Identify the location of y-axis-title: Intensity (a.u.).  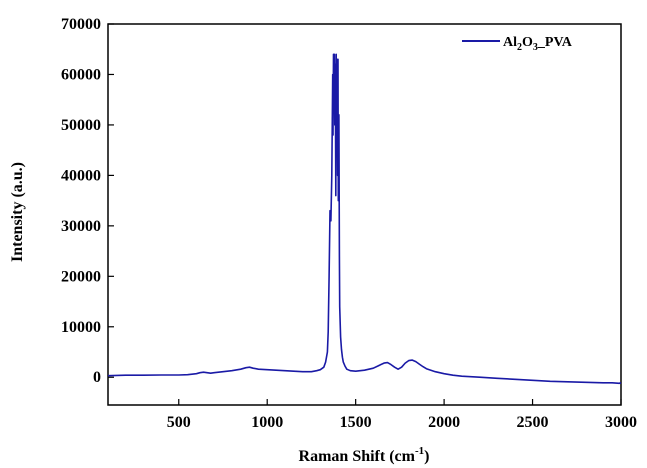
(17, 212).